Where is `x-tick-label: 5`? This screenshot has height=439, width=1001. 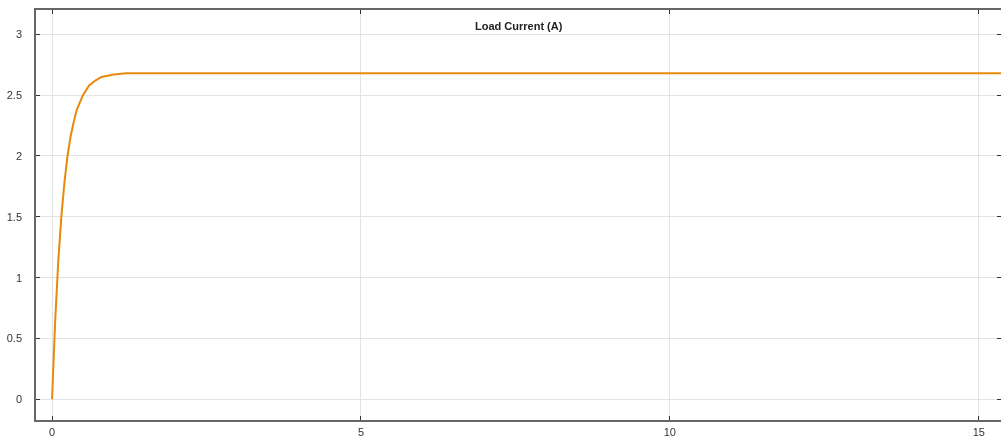
x-tick-label: 5 is located at coordinates (361, 431).